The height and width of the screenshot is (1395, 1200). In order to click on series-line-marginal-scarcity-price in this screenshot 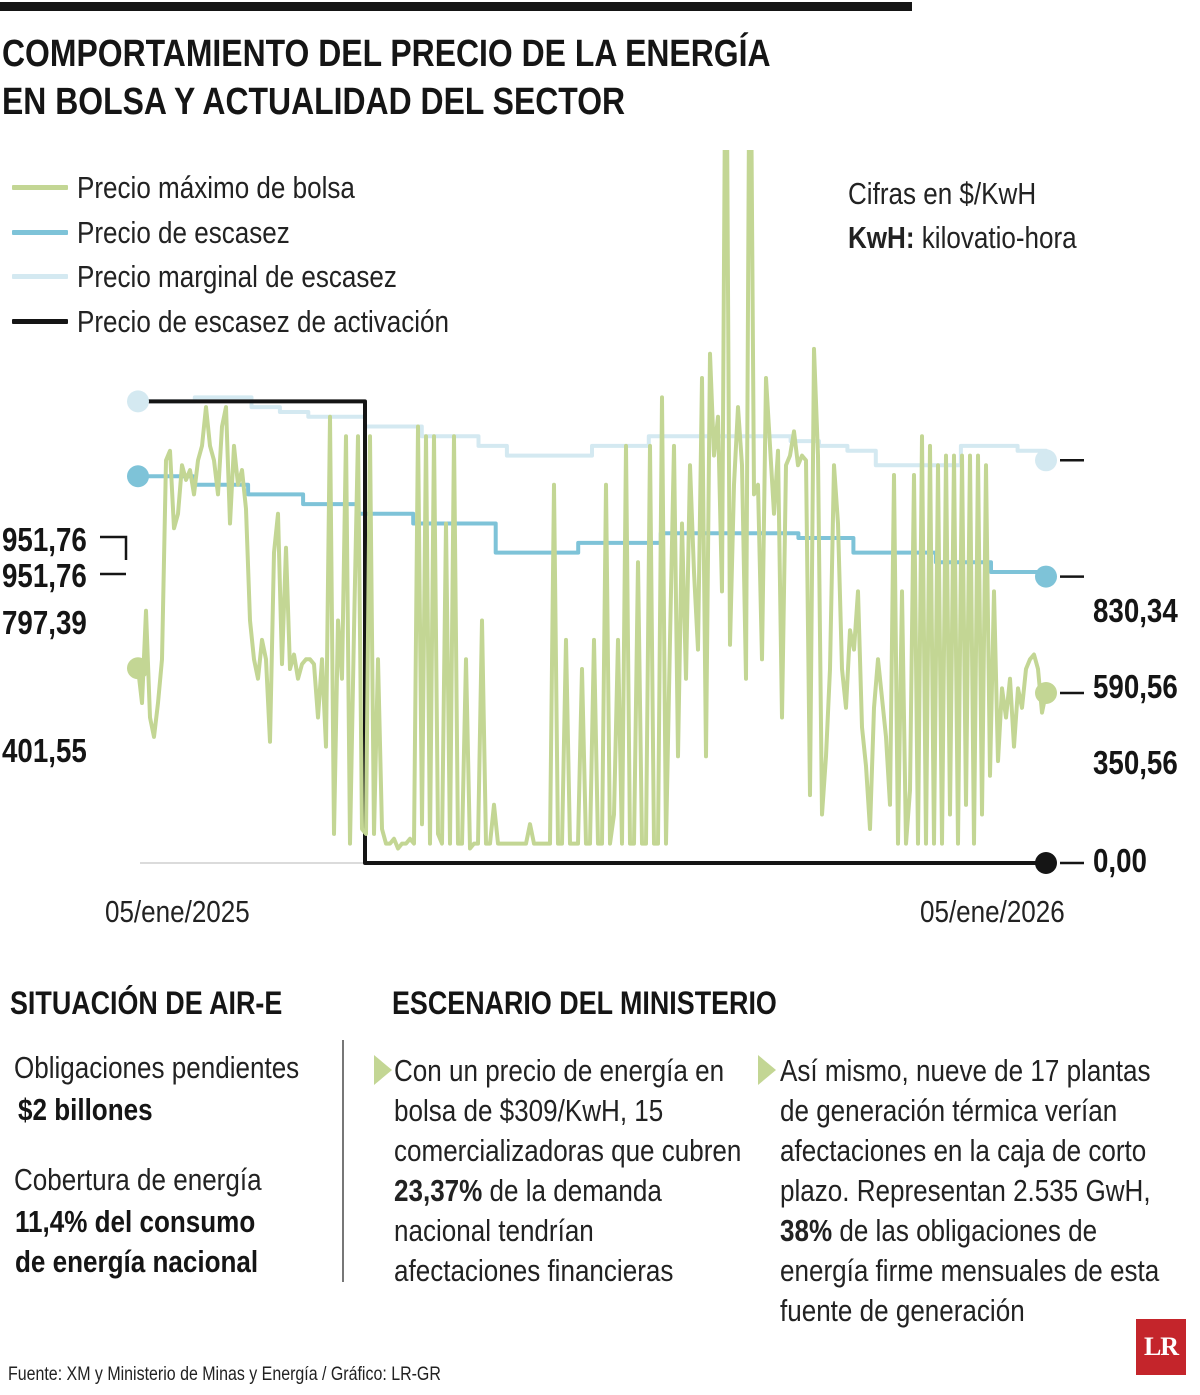, I will do `click(592, 431)`.